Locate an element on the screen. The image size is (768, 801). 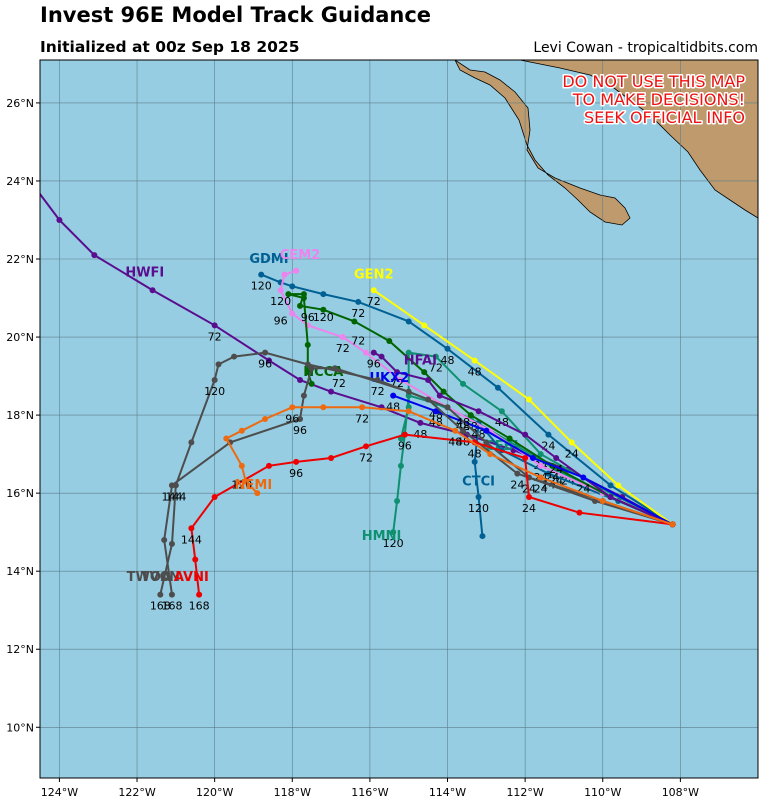
warning-line: DO NOT USE THIS MAP is located at coordinates (653, 81).